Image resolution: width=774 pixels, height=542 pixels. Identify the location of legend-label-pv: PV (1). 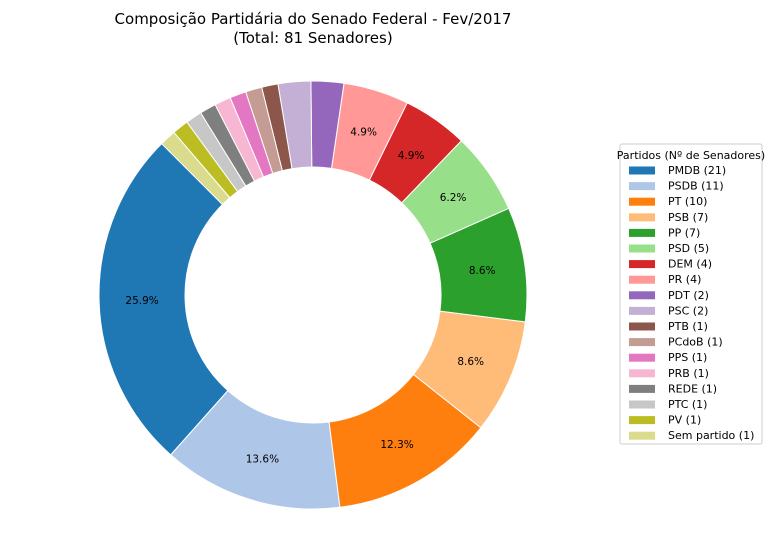
(684, 420).